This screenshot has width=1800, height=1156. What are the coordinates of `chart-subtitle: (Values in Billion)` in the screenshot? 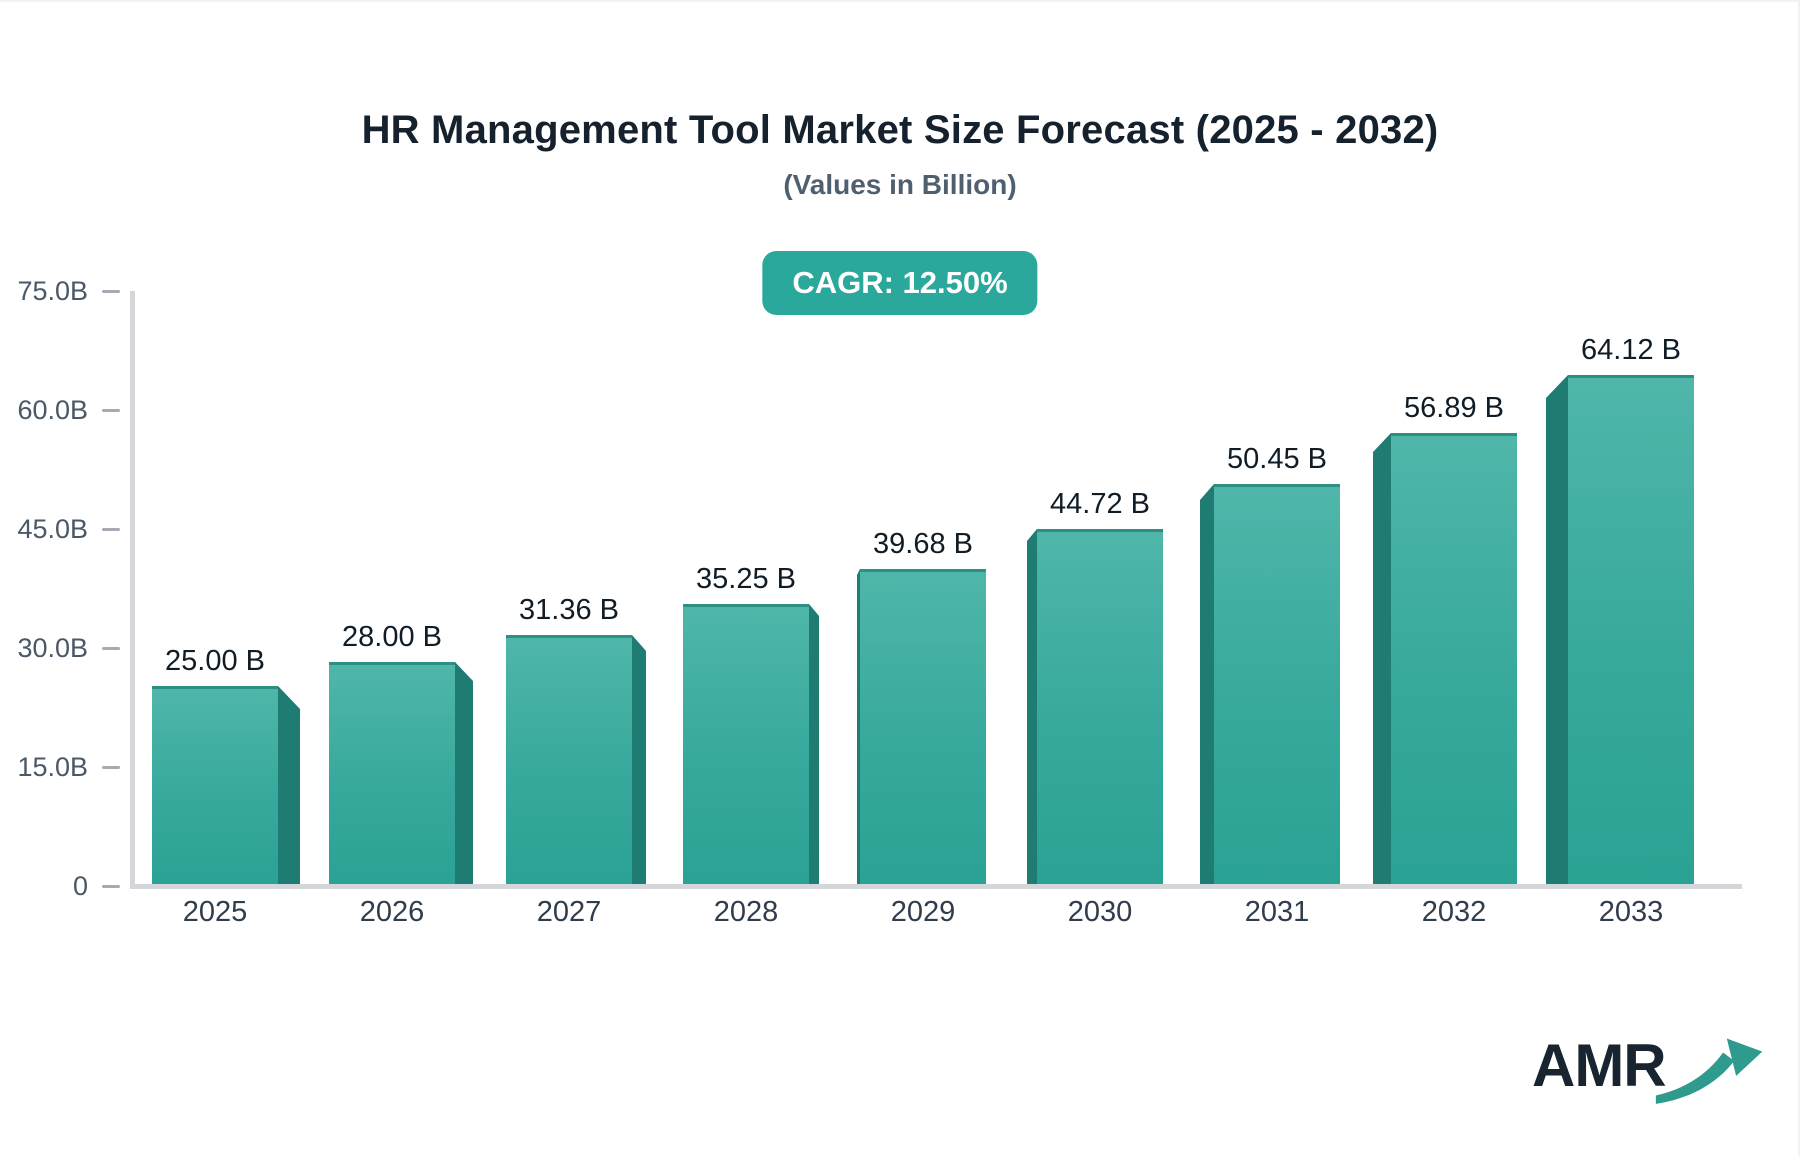 It's located at (900, 184).